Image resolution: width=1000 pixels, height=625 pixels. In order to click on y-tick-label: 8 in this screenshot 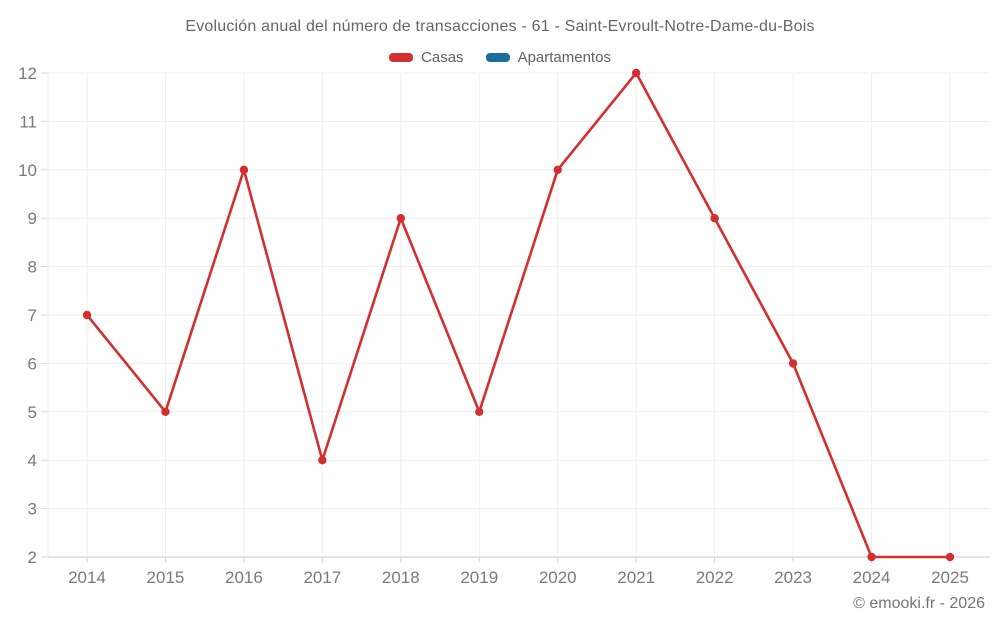, I will do `click(32, 267)`.